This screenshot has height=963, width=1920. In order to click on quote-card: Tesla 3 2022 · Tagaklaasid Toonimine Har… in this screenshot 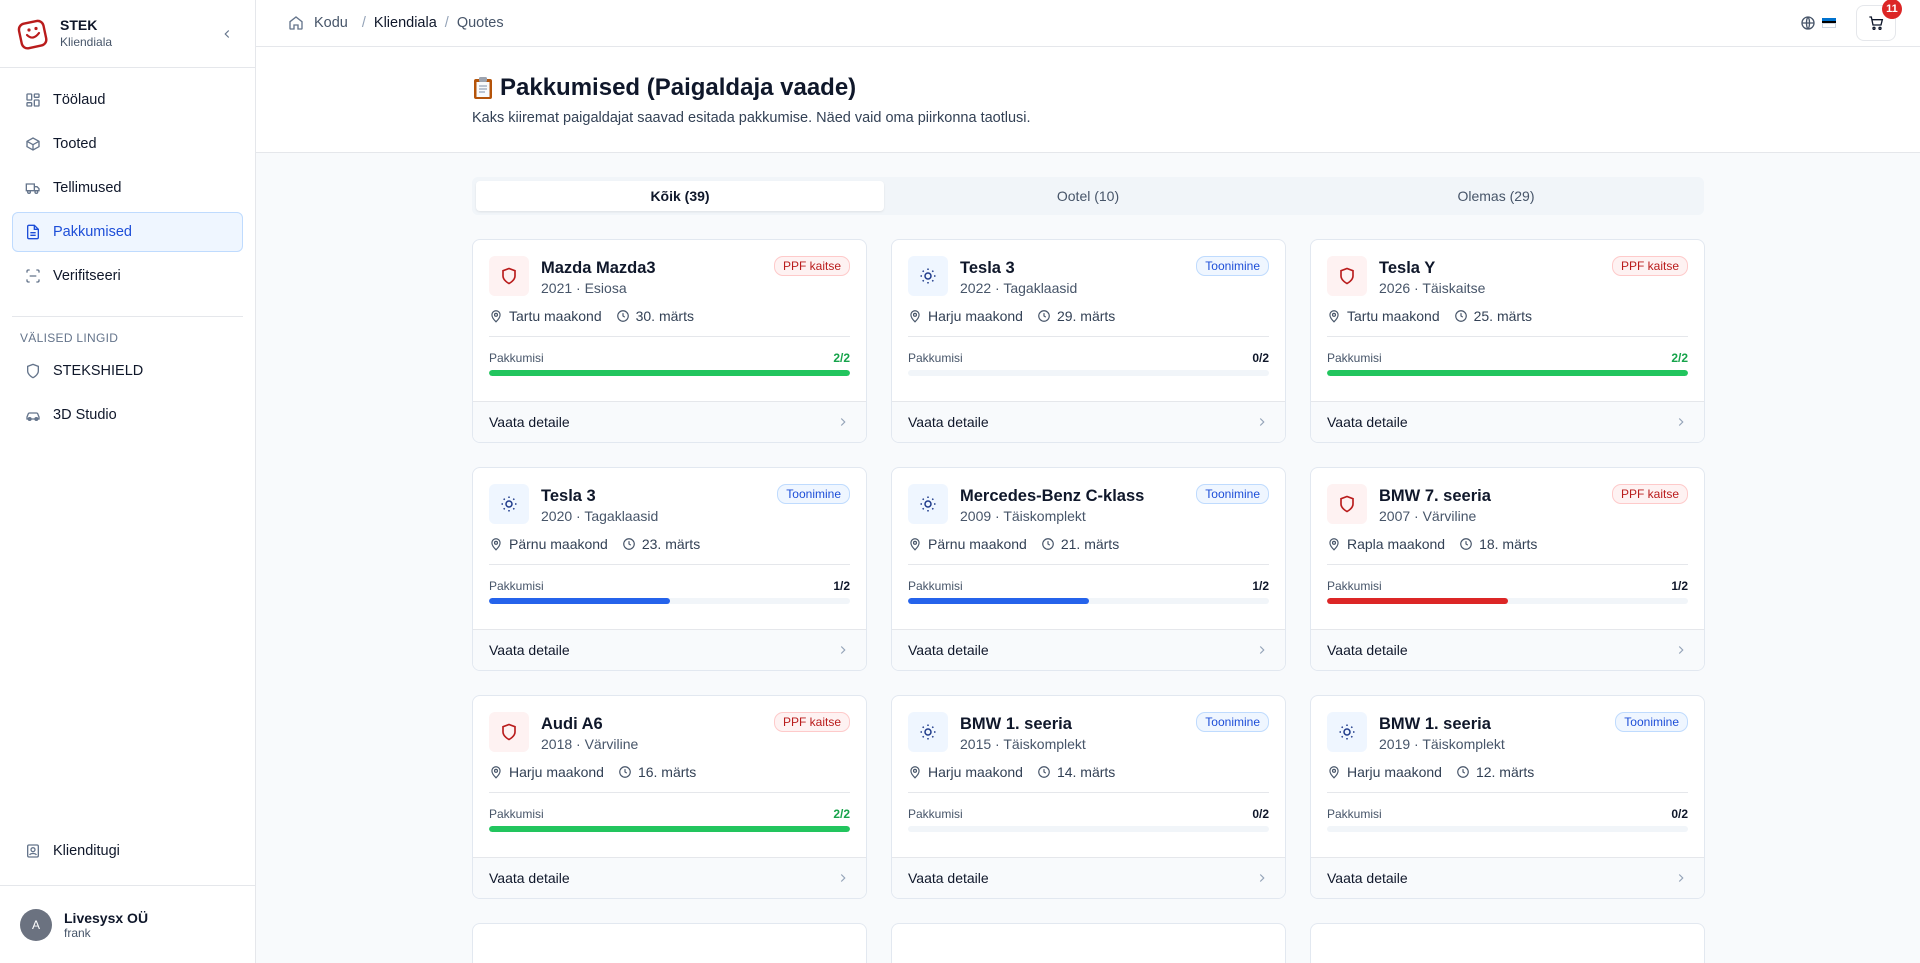, I will do `click(1088, 341)`.